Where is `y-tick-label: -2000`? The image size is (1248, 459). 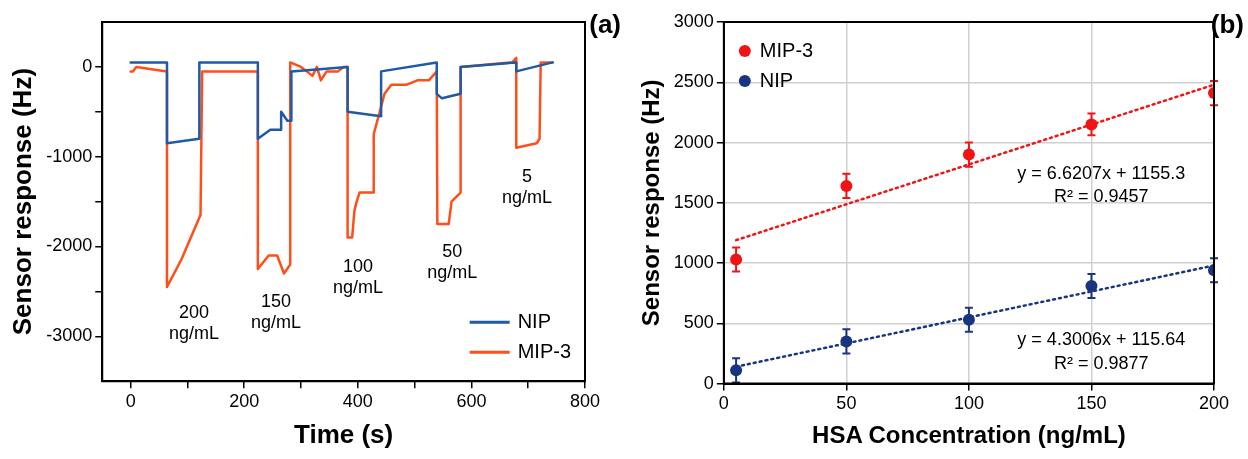 y-tick-label: -2000 is located at coordinates (69, 245).